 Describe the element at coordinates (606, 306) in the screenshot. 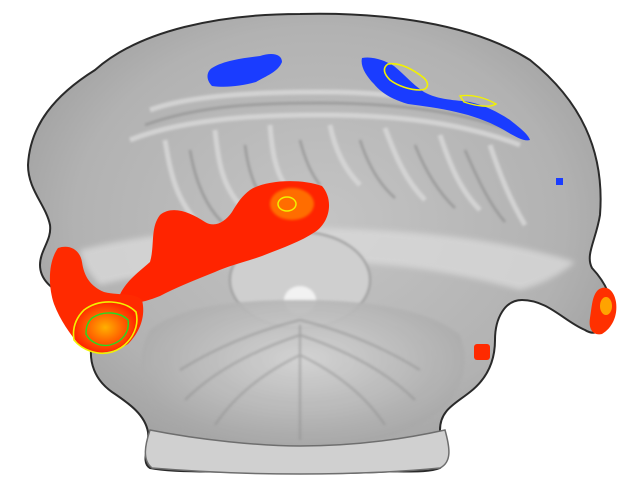

I see `activation-right-core` at that location.